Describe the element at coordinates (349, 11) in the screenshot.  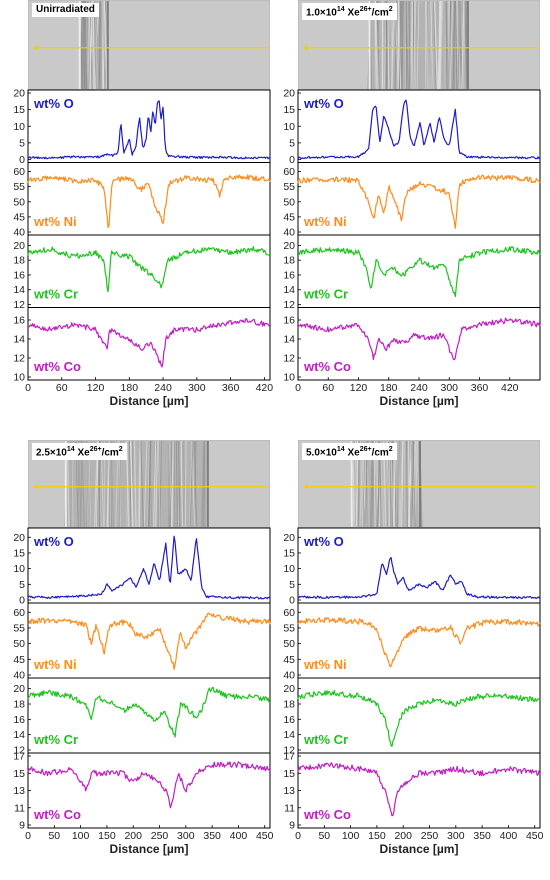
I see `panel-title: 1.0×1014 Xe26+/cm2` at that location.